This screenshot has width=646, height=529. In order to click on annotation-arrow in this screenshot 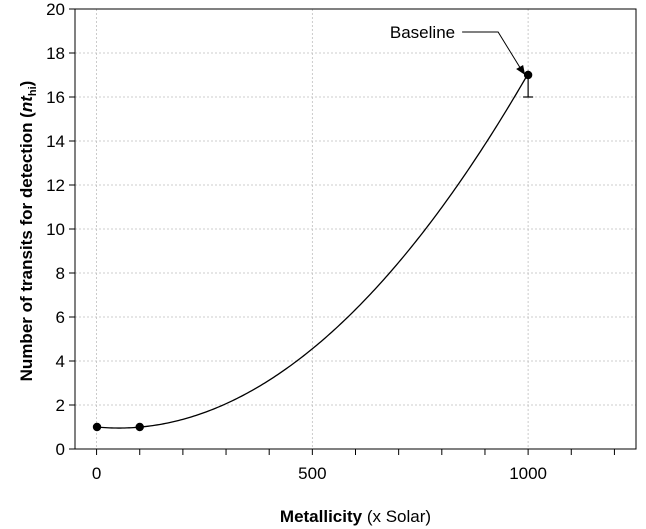, I will do `click(492, 51)`.